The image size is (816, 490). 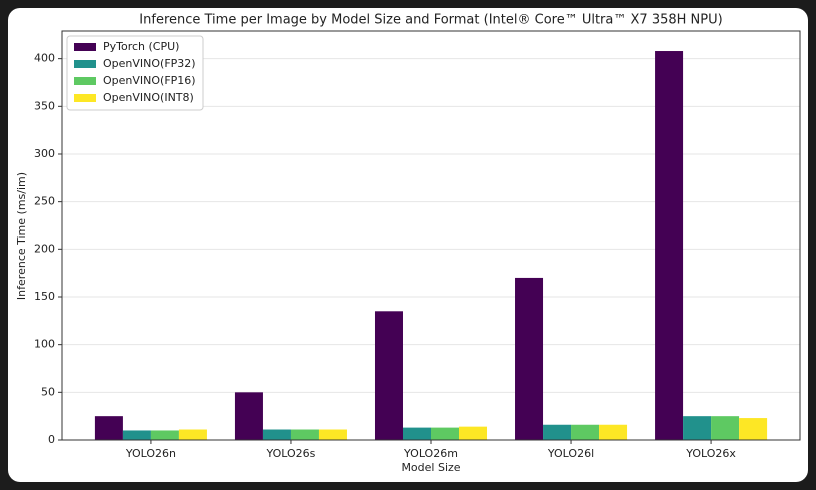 What do you see at coordinates (44, 58) in the screenshot?
I see `y-tick-label: 400` at bounding box center [44, 58].